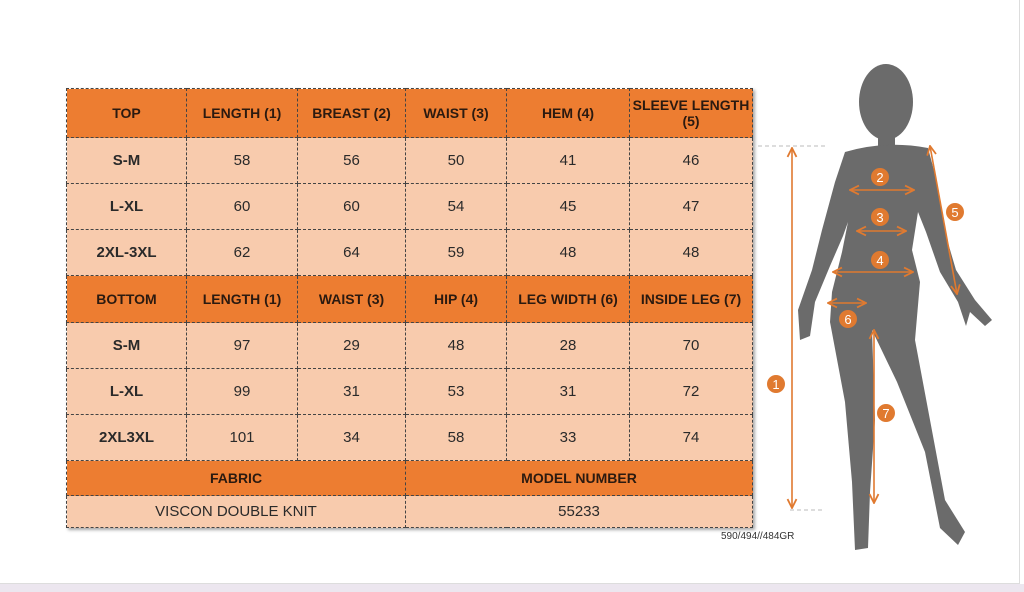 This screenshot has height=592, width=1024. Describe the element at coordinates (351, 345) in the screenshot. I see `table-cell: 29` at that location.